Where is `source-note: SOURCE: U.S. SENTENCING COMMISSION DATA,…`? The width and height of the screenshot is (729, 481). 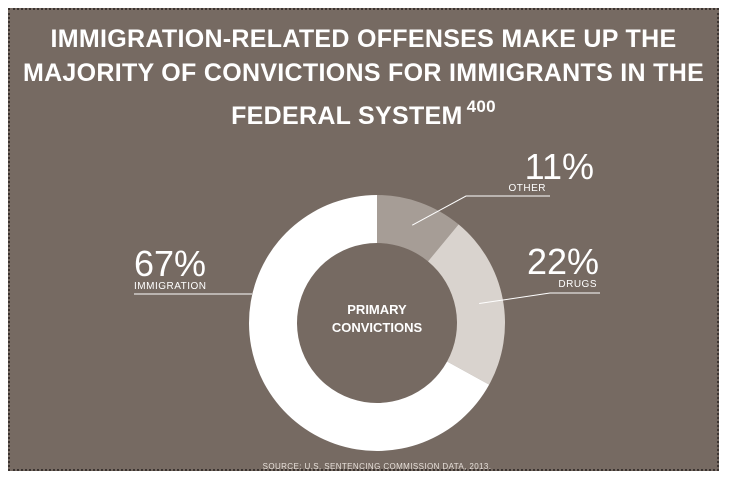
source-note: SOURCE: U.S. SENTENCING COMMISSION DATA,… is located at coordinates (377, 466).